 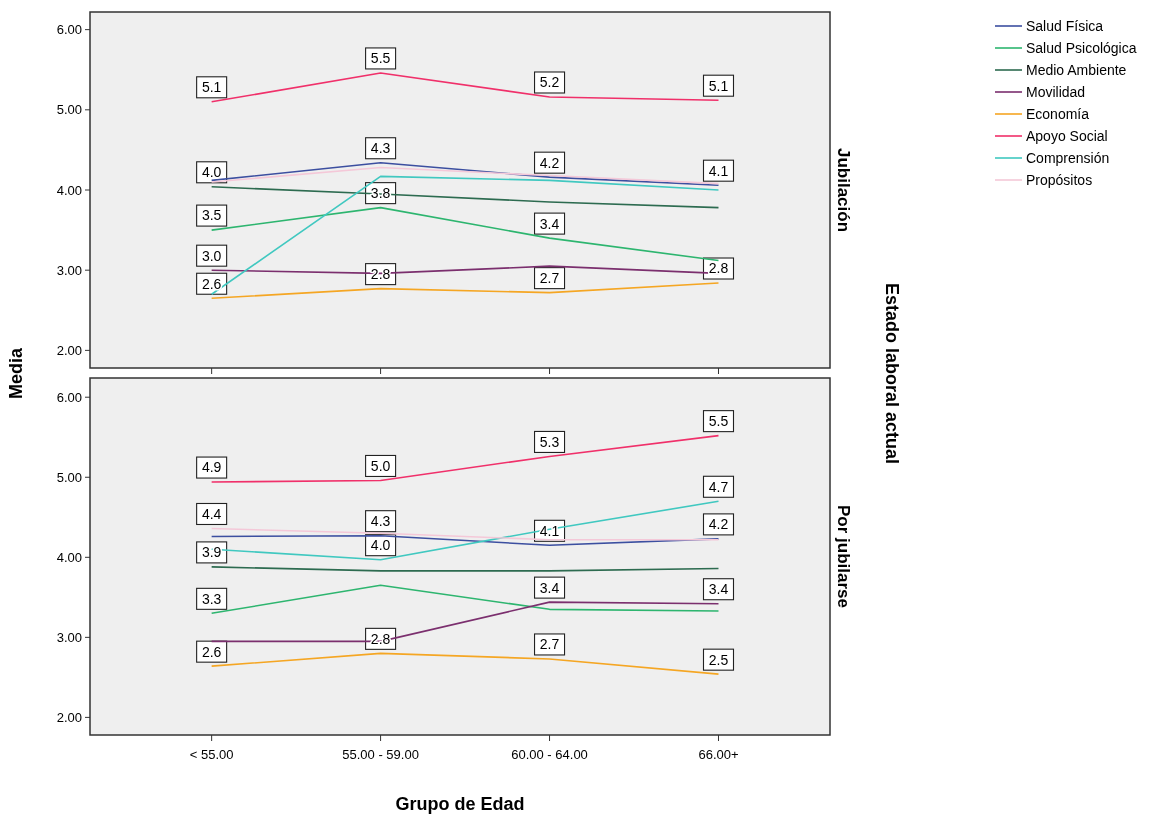 What do you see at coordinates (1065, 25) in the screenshot?
I see `legend-label: Salud Física` at bounding box center [1065, 25].